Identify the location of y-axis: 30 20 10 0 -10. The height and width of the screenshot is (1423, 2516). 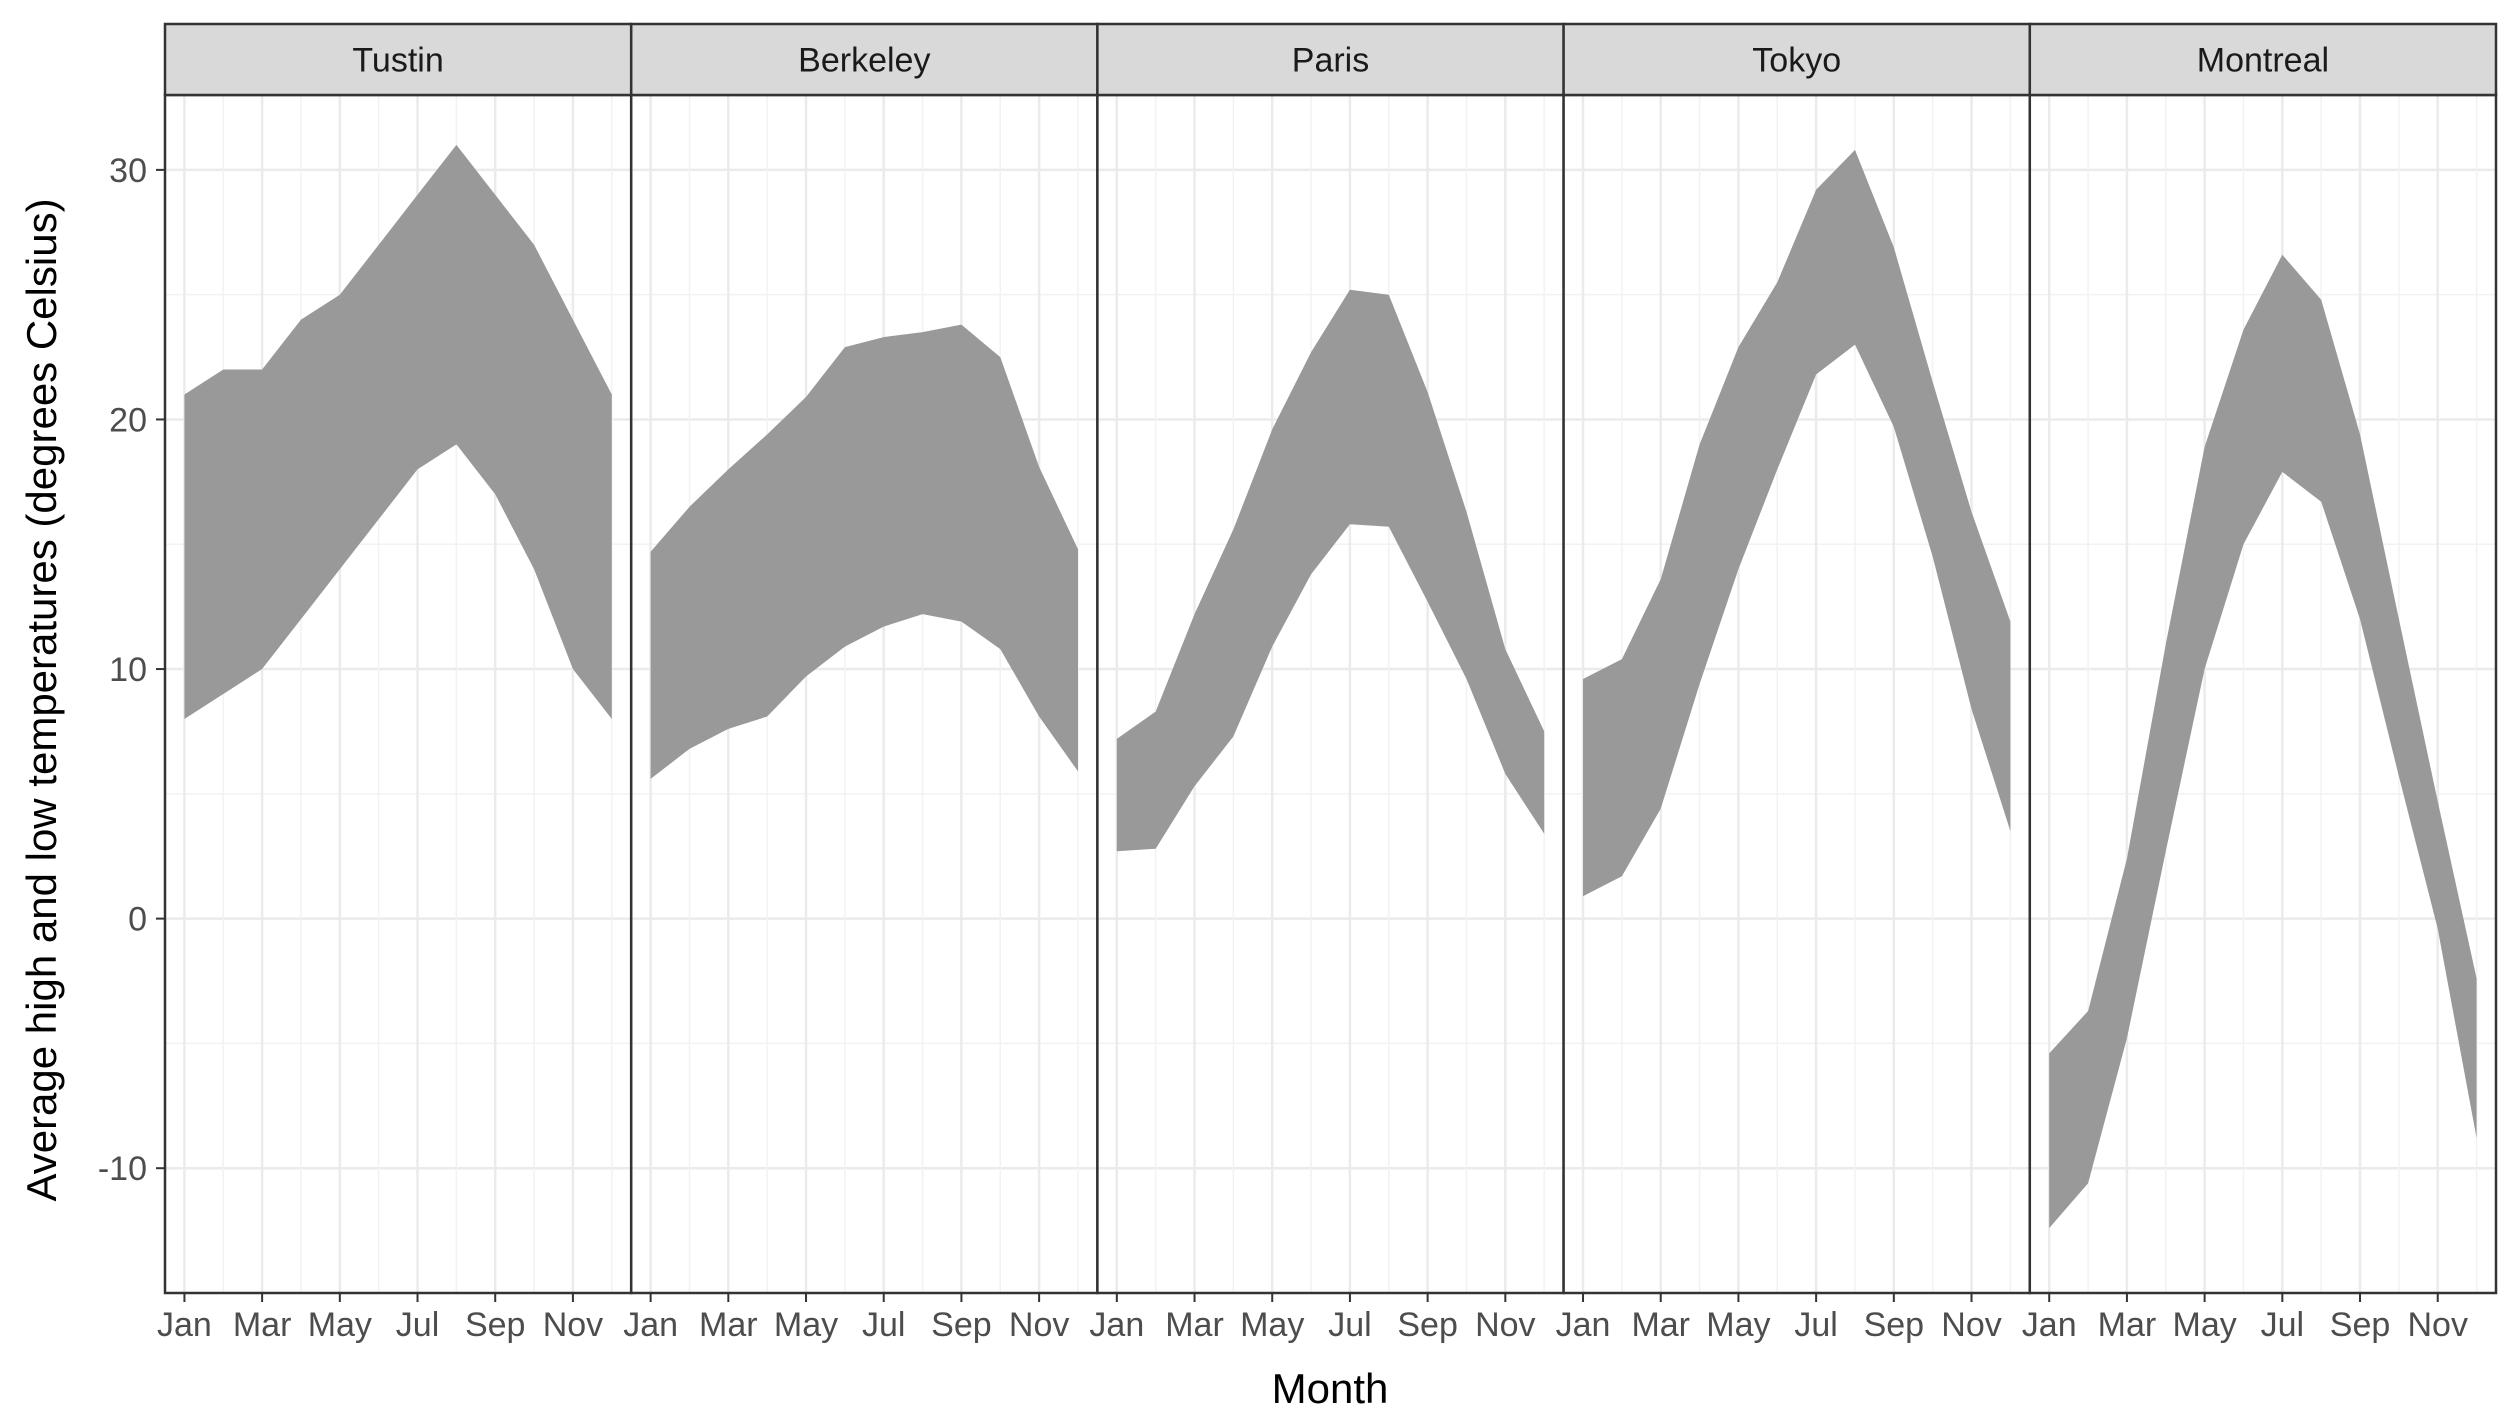
(131, 670).